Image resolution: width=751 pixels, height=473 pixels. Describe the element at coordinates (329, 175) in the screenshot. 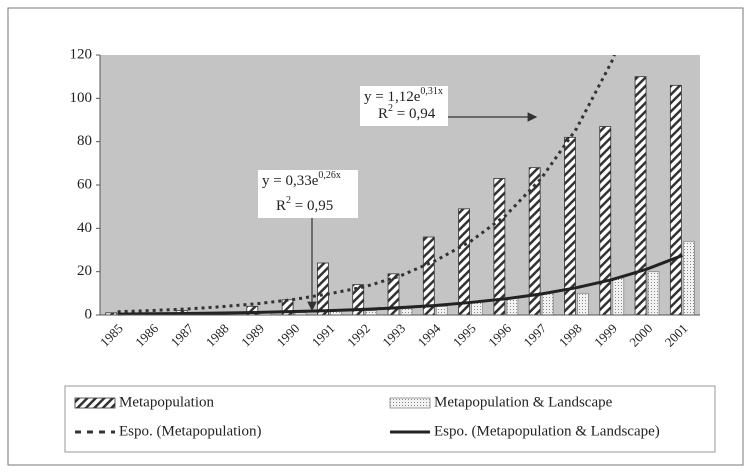

I see `exponent: 0,26x` at that location.